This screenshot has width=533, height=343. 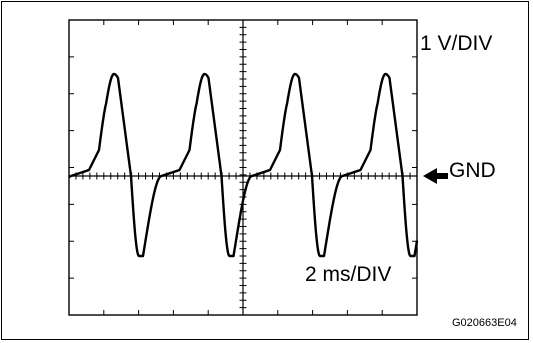 What do you see at coordinates (484, 323) in the screenshot?
I see `figure-code: G020663E04` at bounding box center [484, 323].